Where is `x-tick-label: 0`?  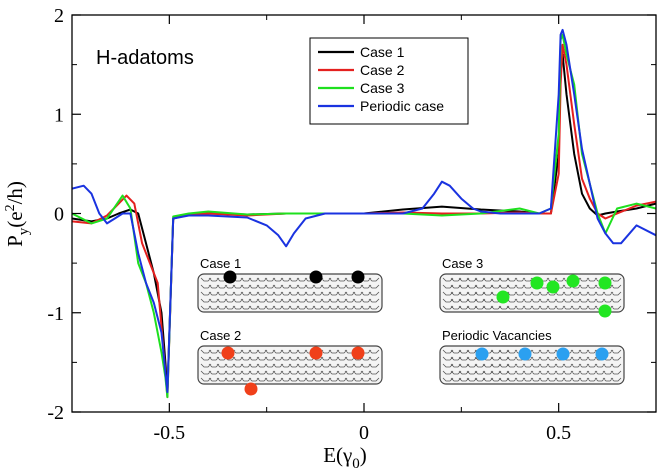
x-tick-label: 0 is located at coordinates (364, 433).